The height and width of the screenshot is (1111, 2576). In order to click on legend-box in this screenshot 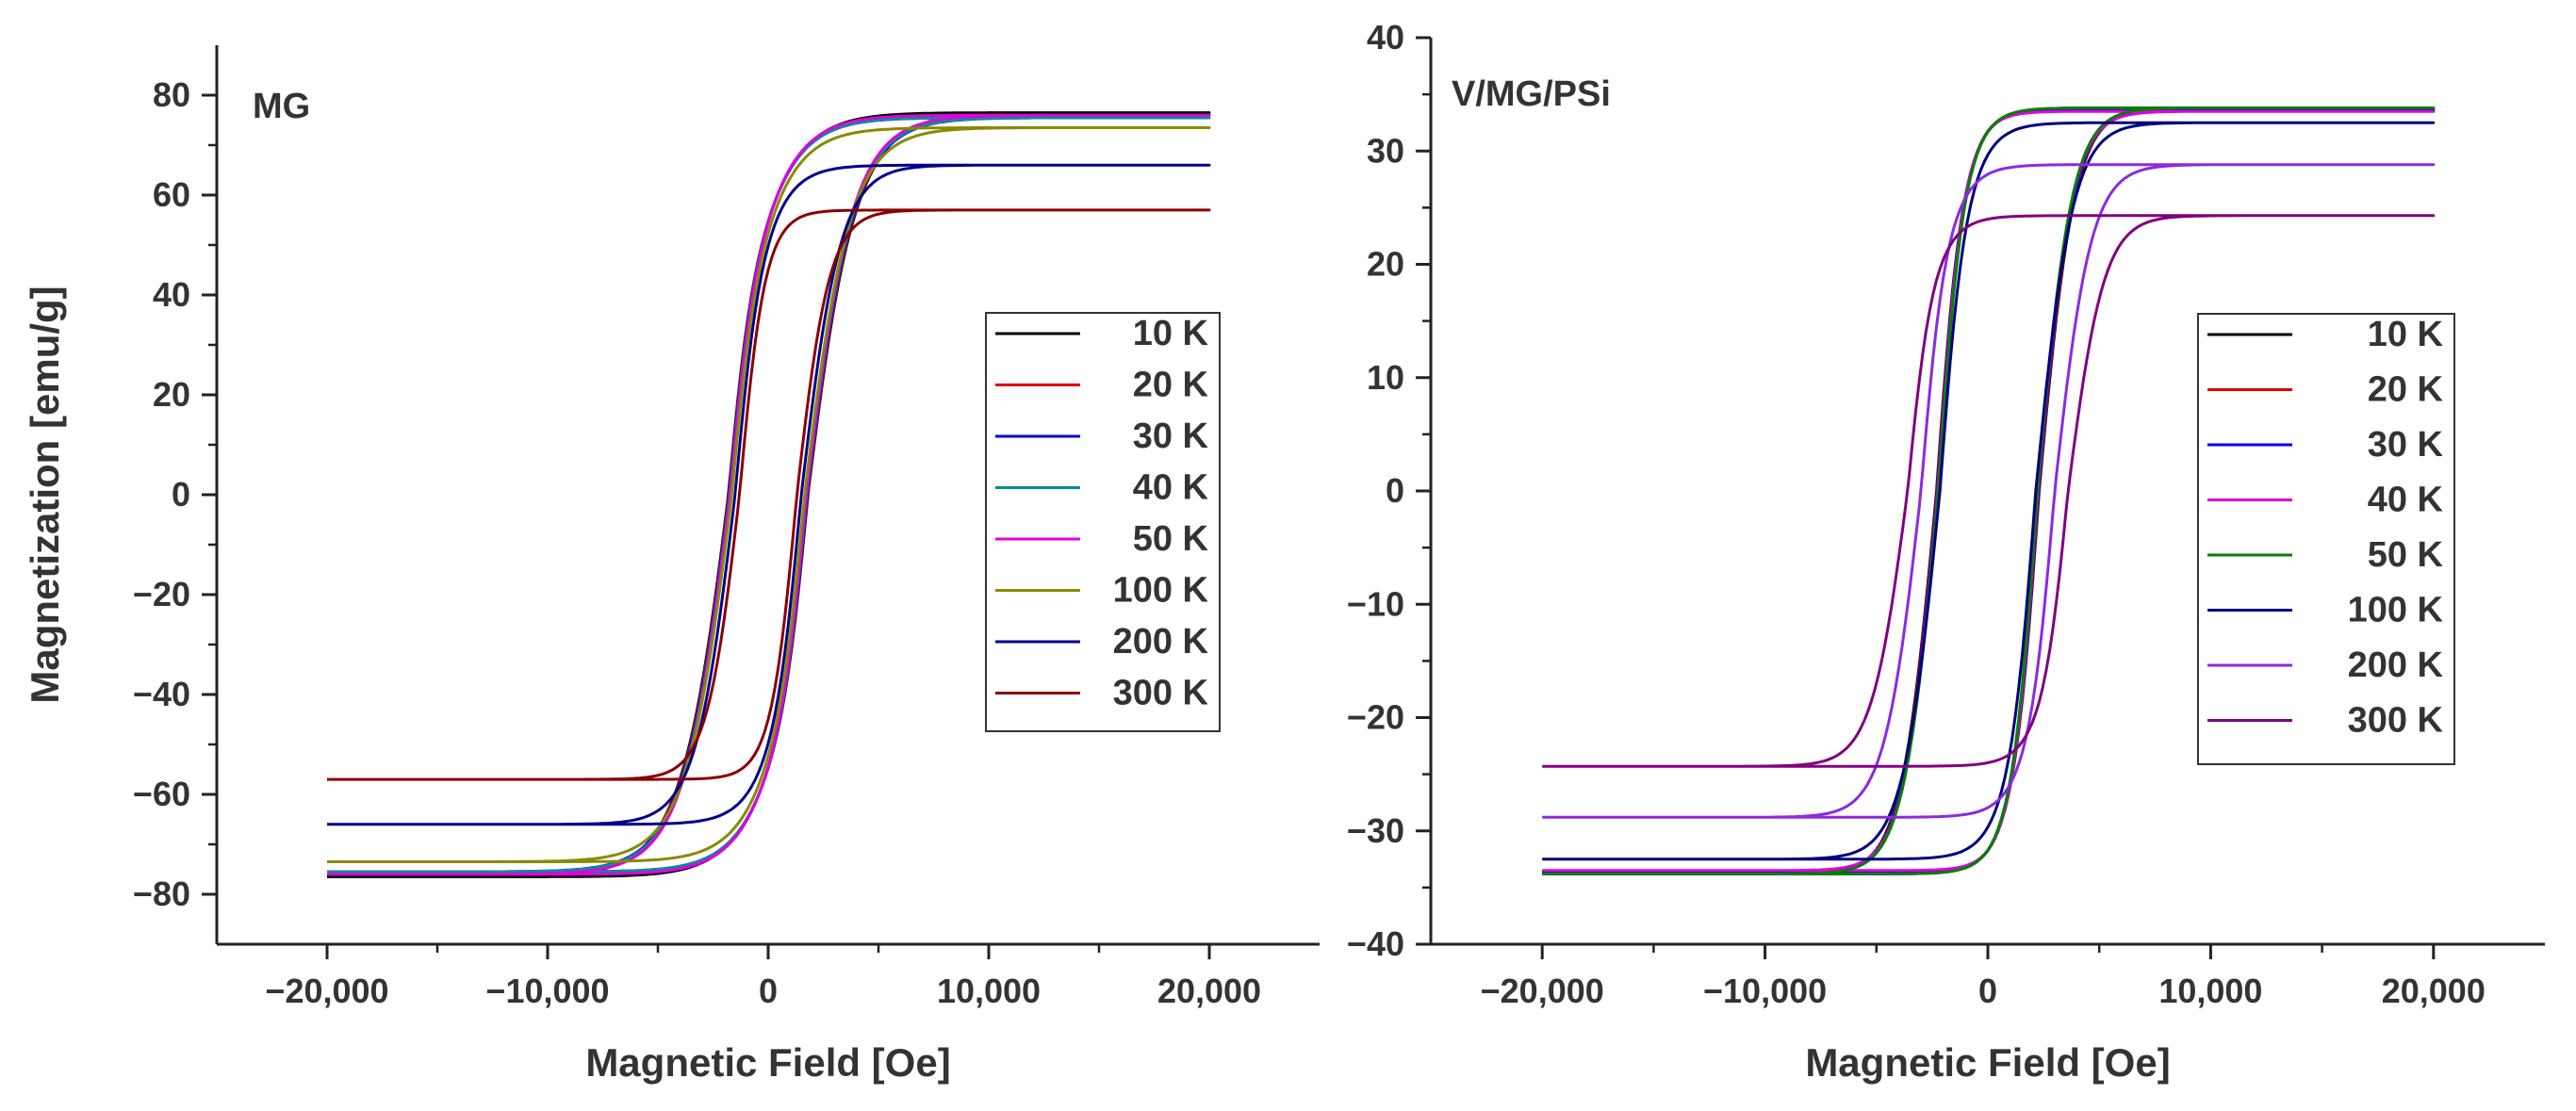, I will do `click(1103, 522)`.